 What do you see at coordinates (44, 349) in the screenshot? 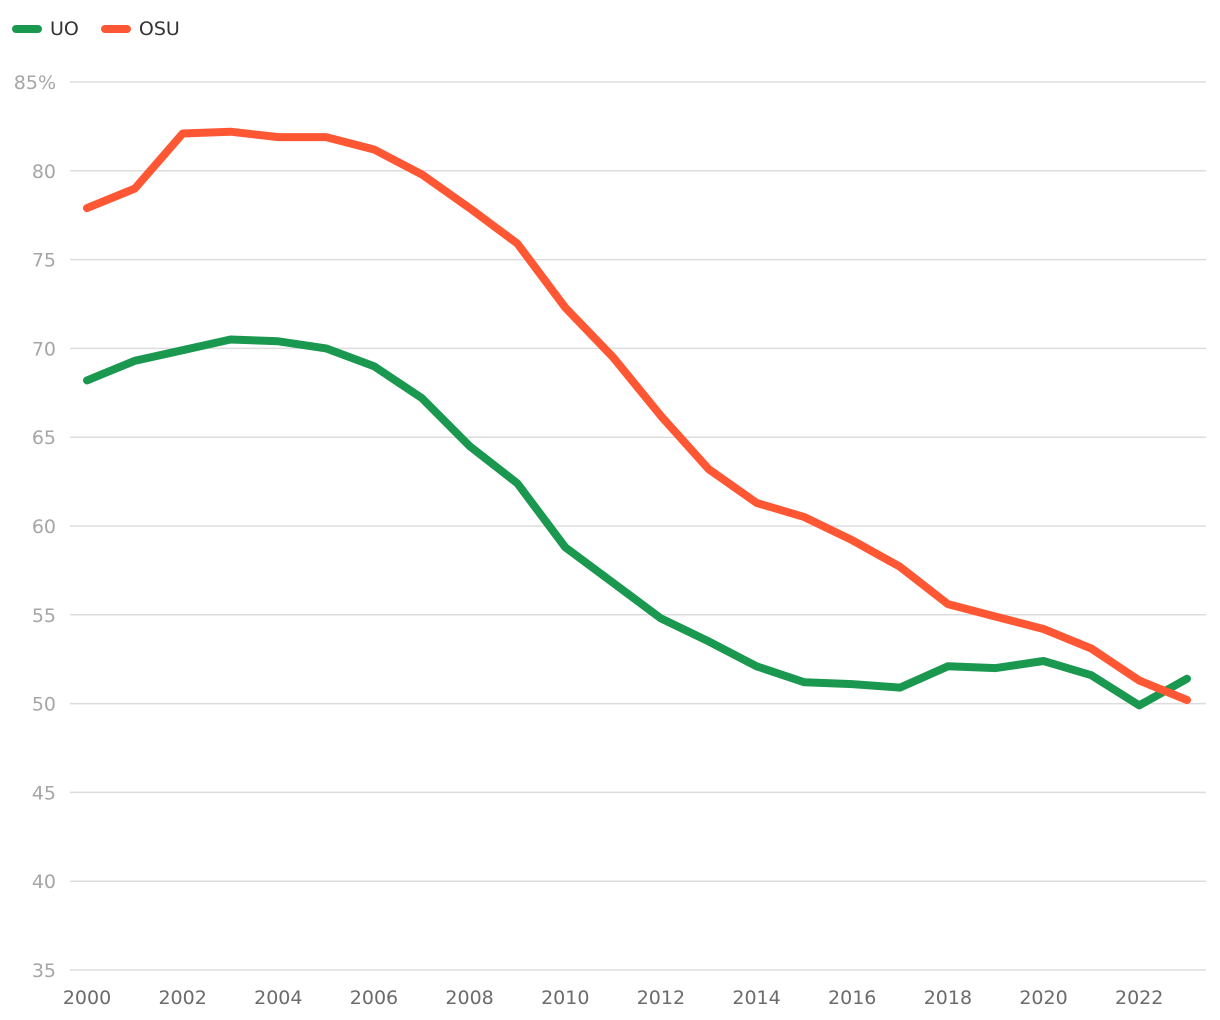
I see `y-tick-label: 70` at bounding box center [44, 349].